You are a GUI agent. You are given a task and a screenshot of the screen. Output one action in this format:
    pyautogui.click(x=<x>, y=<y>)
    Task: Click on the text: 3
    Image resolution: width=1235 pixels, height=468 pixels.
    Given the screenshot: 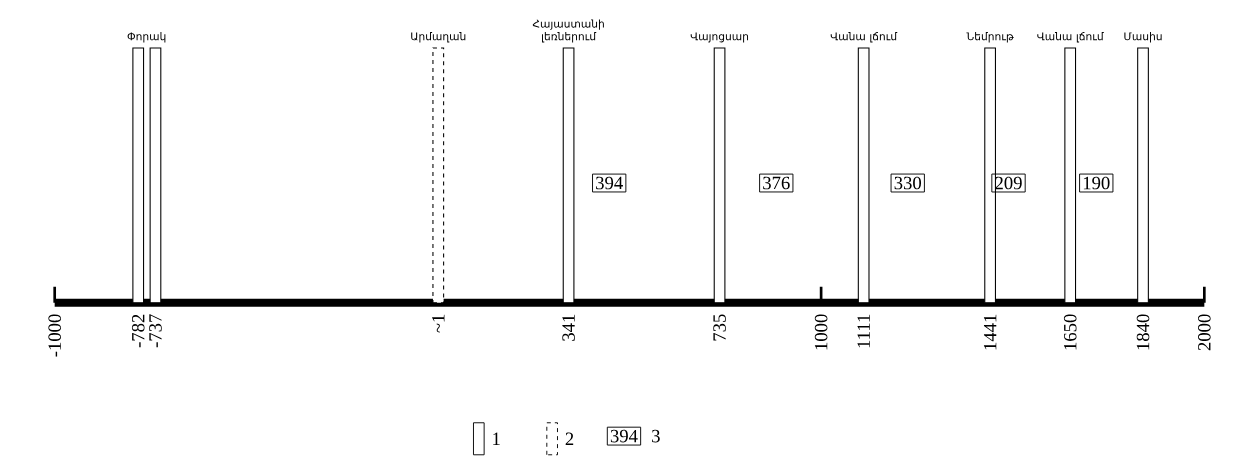 What is the action you would take?
    pyautogui.click(x=656, y=436)
    